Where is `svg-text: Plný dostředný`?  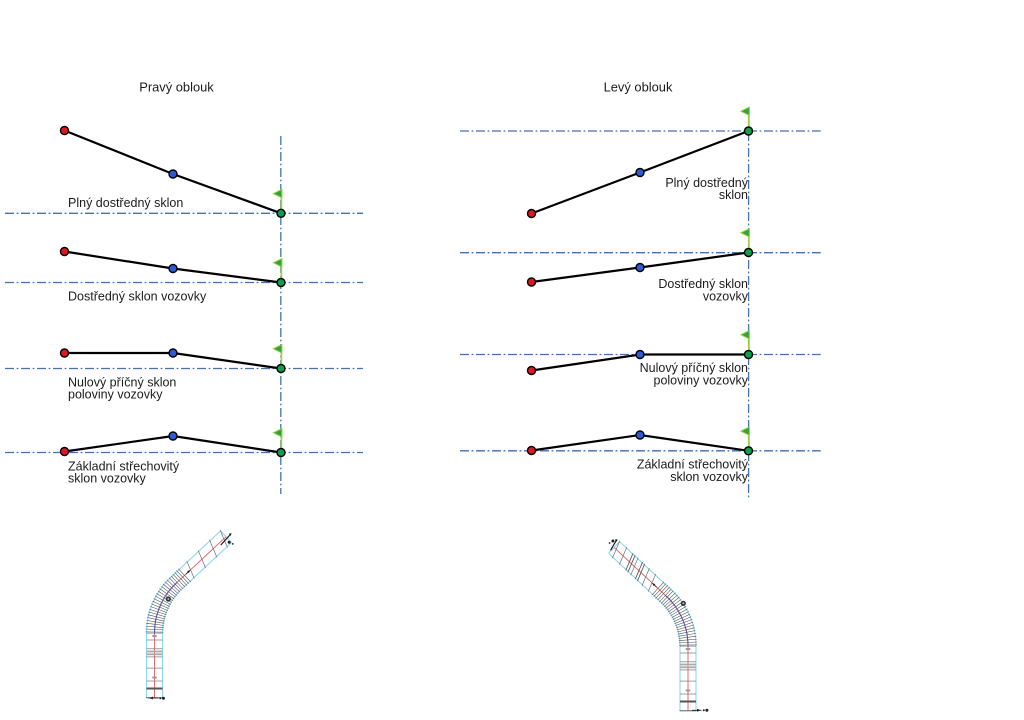
svg-text: Plný dostředný is located at coordinates (706, 183).